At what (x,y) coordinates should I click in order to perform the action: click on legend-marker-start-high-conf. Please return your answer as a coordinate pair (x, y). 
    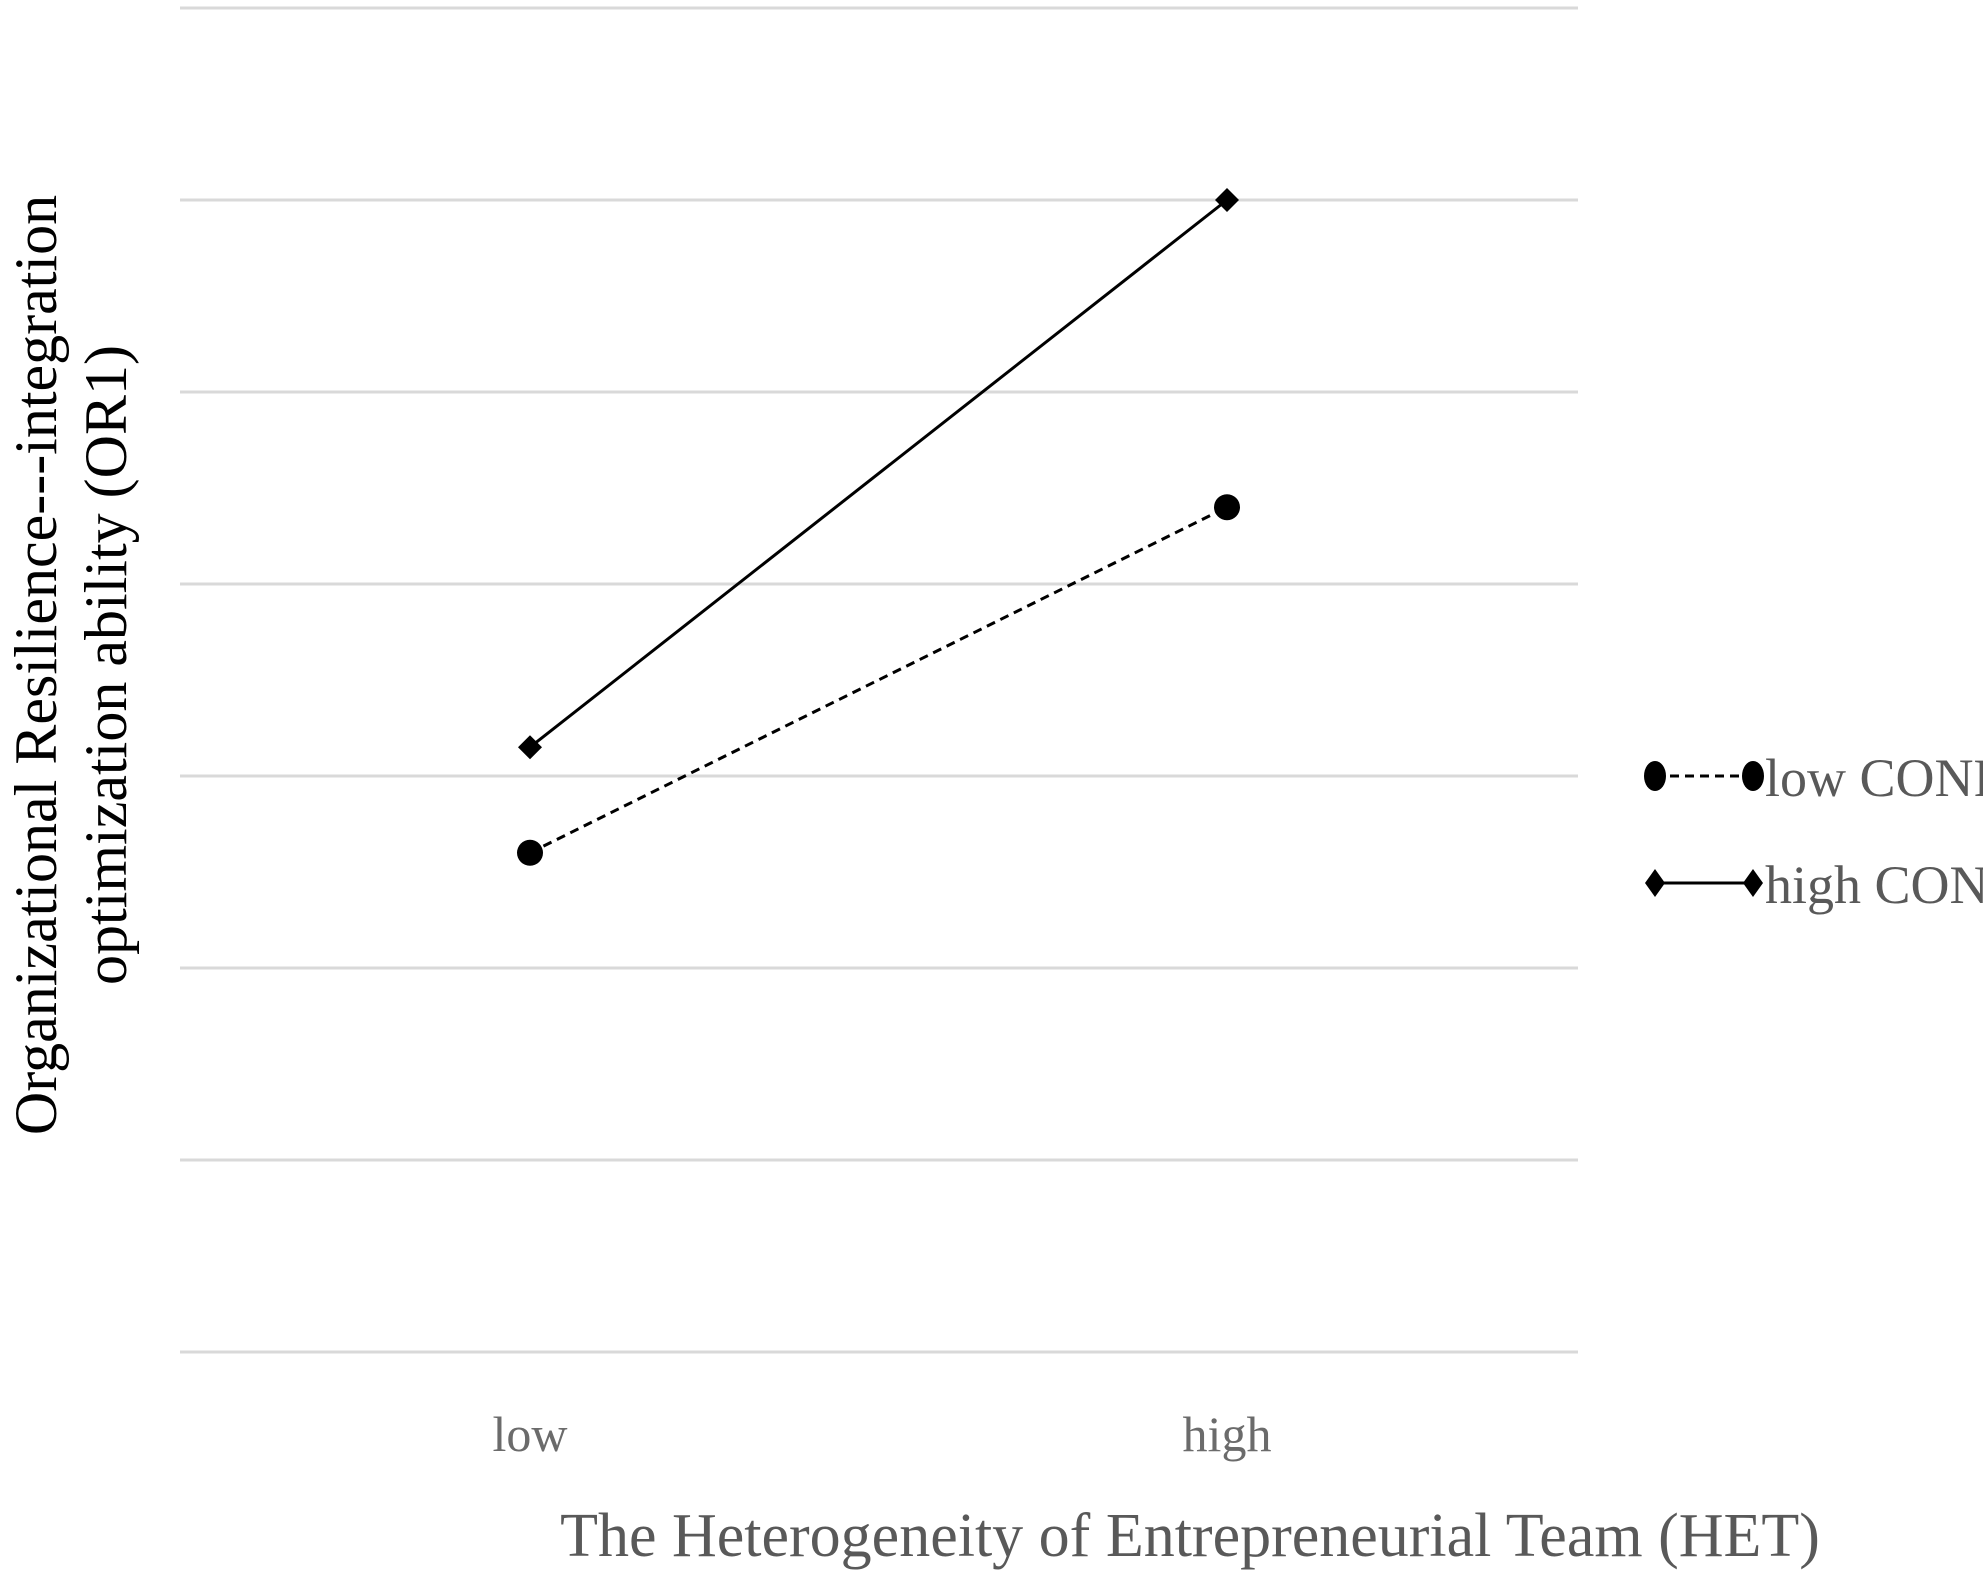
    Looking at the image, I should click on (1655, 883).